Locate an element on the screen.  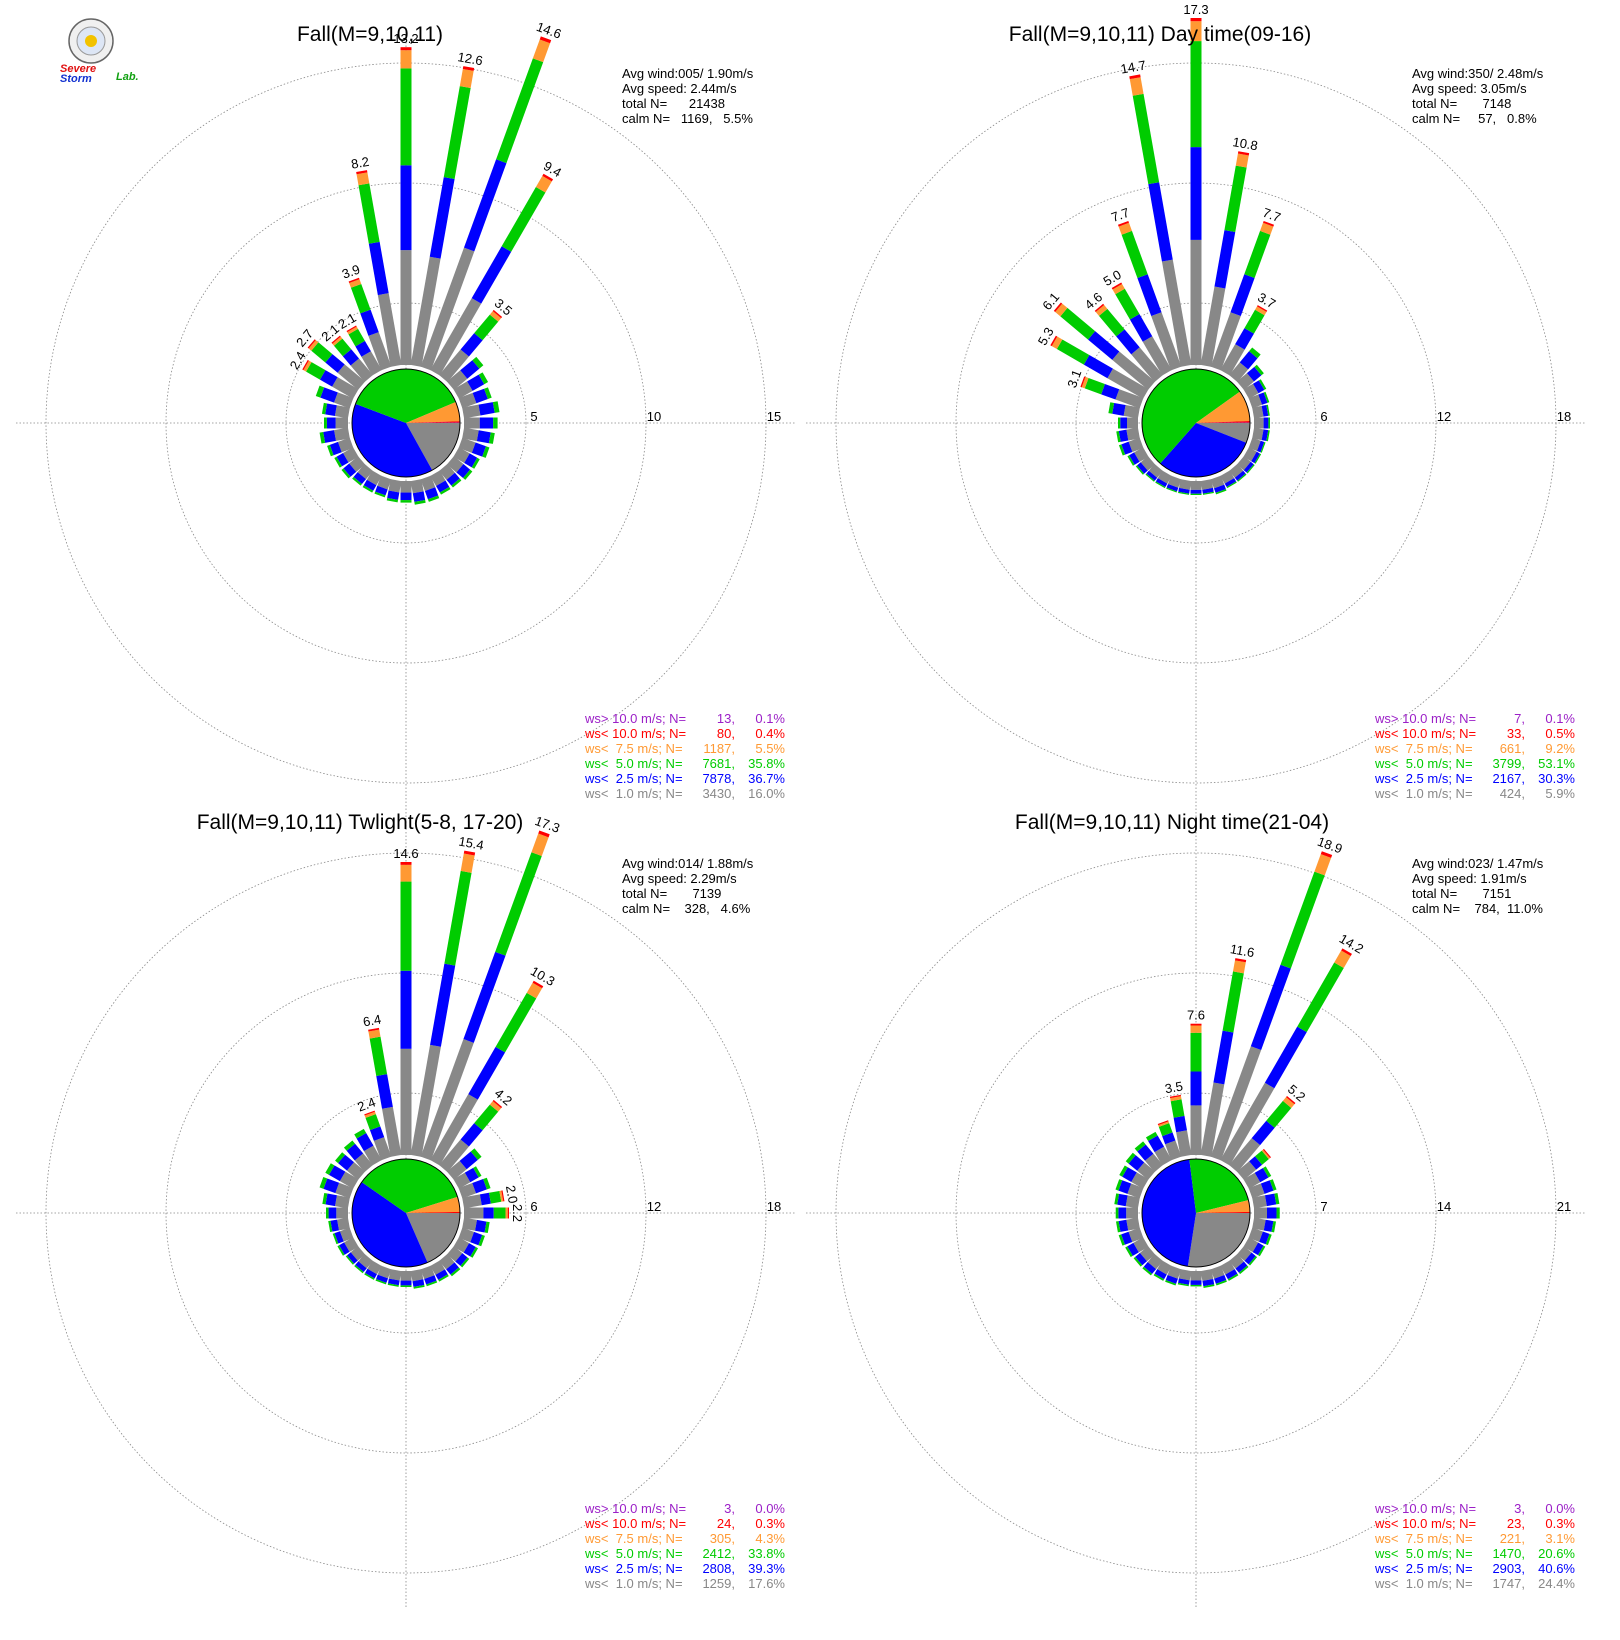
legend-count: 3430, is located at coordinates (718, 793).